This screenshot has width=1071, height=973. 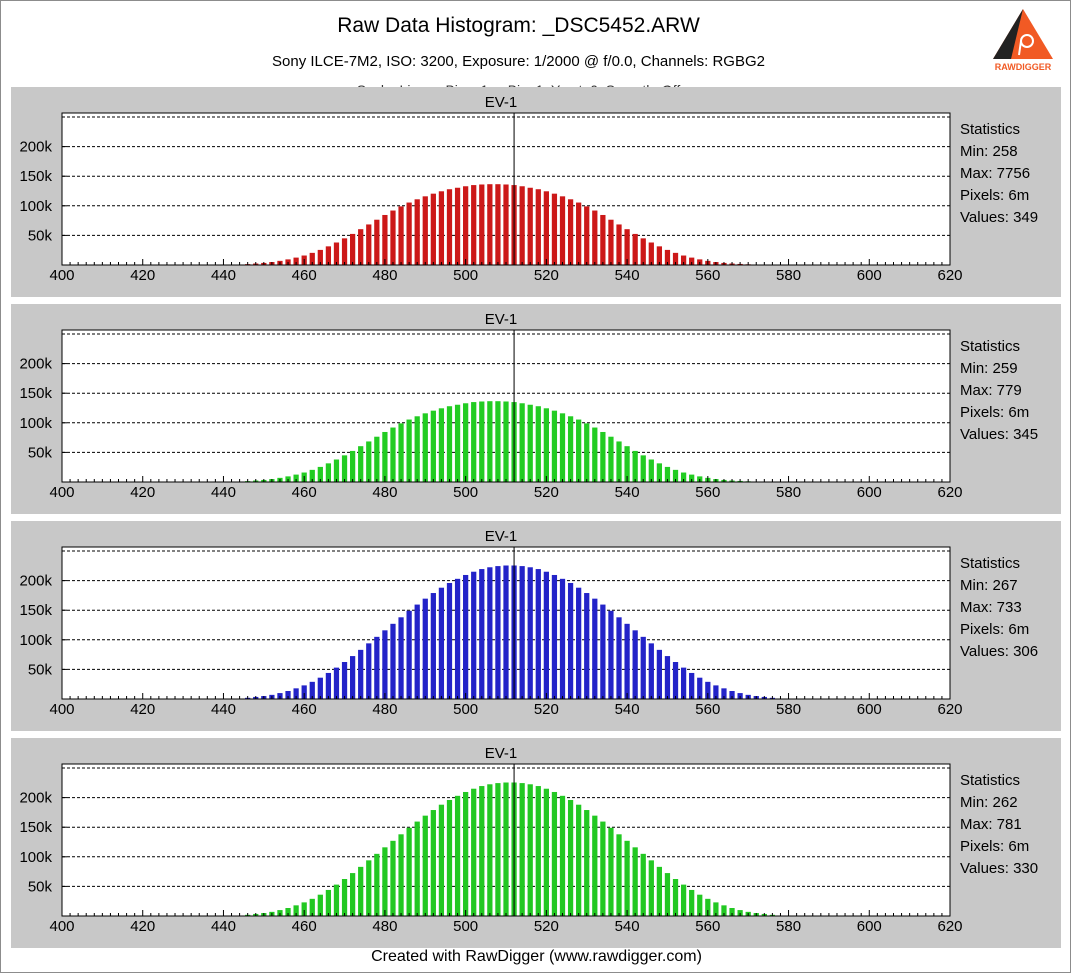 I want to click on x-tick-label: 560, so click(x=707, y=492).